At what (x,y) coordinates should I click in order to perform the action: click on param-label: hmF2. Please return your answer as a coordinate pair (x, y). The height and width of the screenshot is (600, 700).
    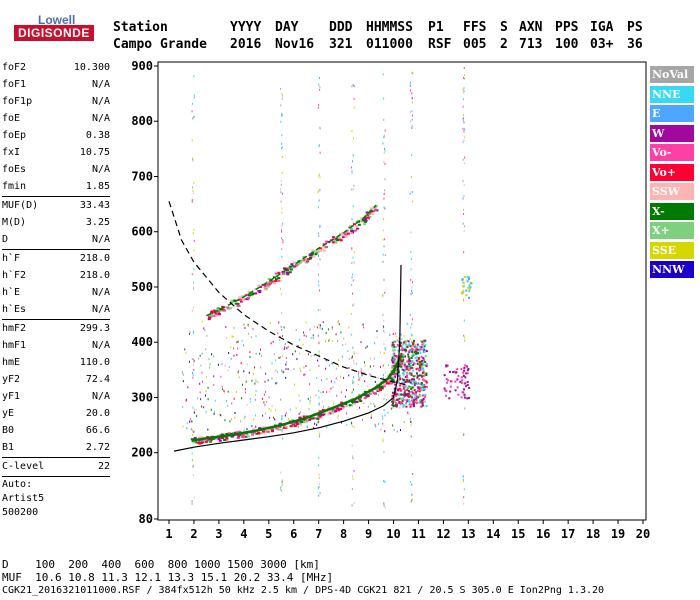
    Looking at the image, I should click on (14, 328).